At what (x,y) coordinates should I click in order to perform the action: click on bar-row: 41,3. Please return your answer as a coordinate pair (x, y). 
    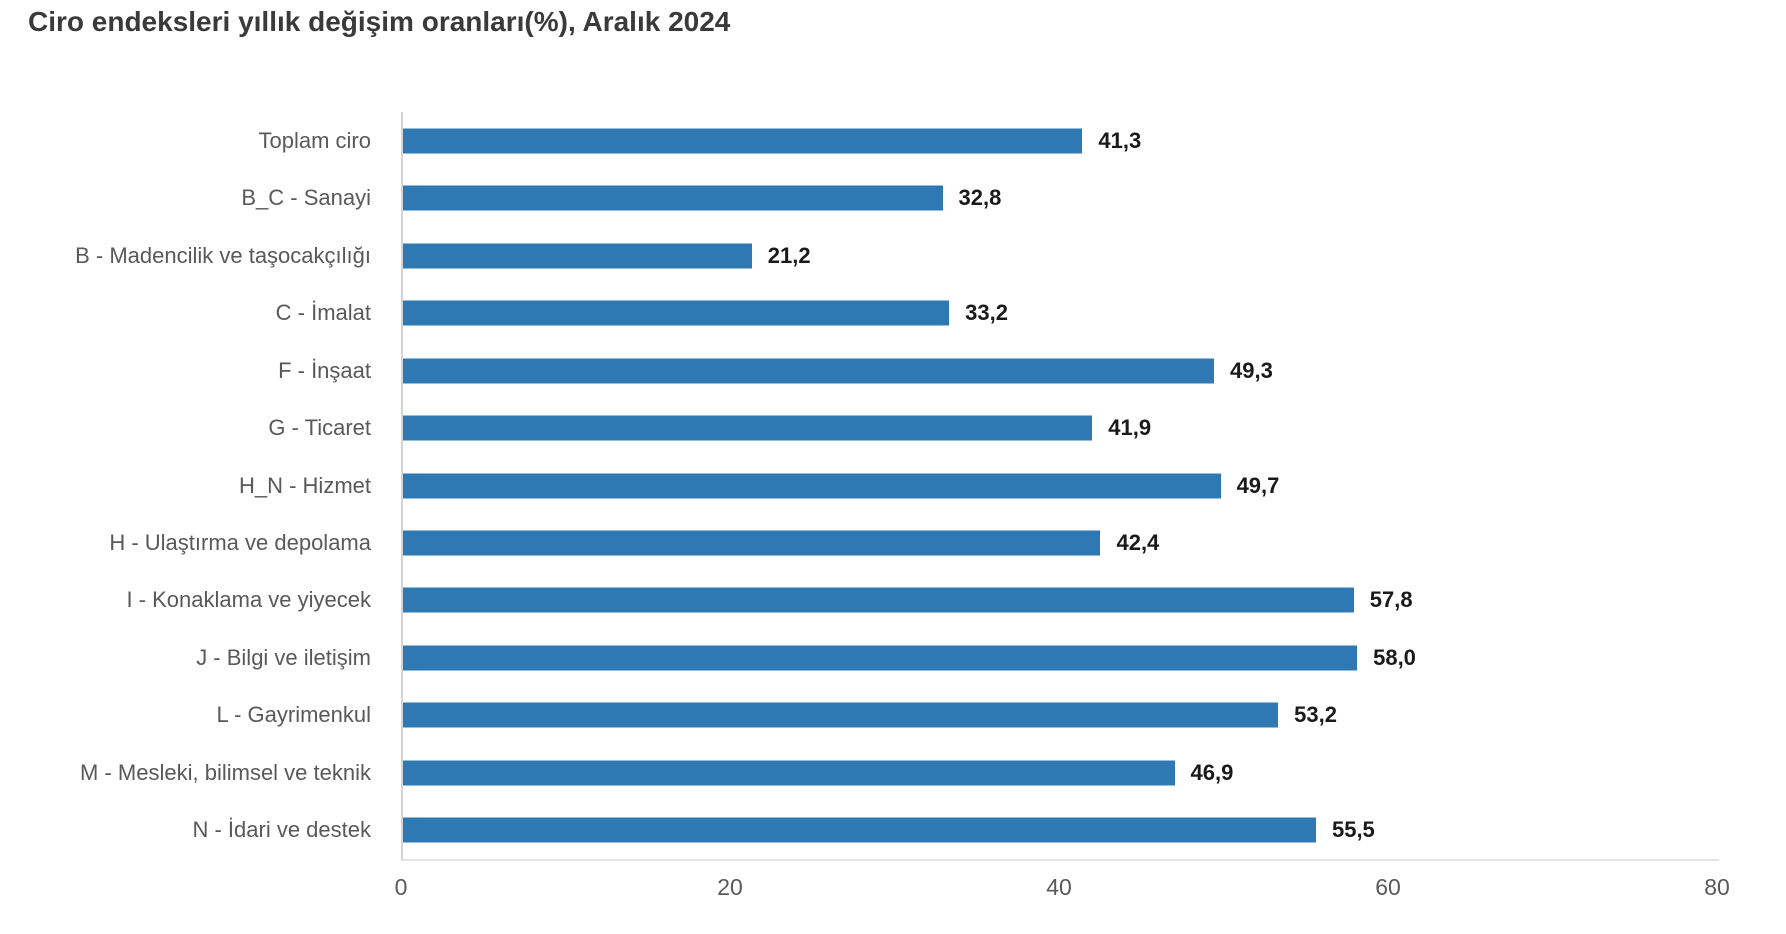
    Looking at the image, I should click on (1061, 140).